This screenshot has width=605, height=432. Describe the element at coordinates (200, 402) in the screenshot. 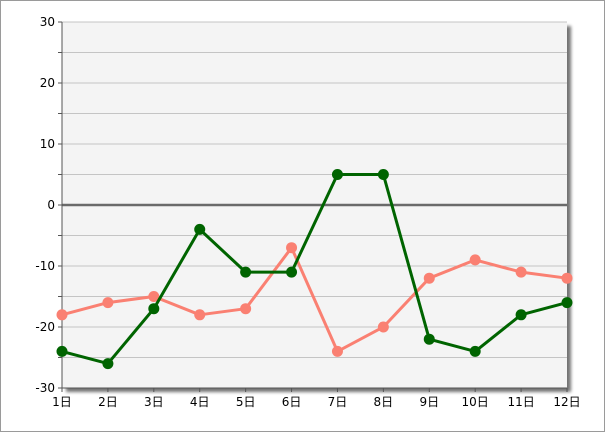

I see `x-tick-label: 4日` at that location.